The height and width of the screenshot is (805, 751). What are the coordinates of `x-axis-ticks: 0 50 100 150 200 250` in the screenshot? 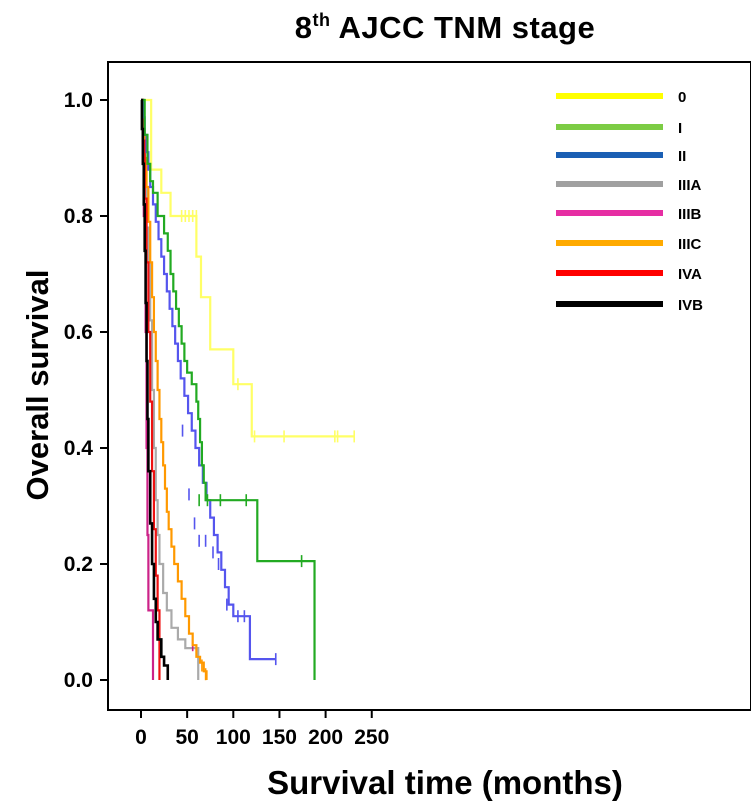 It's located at (262, 729).